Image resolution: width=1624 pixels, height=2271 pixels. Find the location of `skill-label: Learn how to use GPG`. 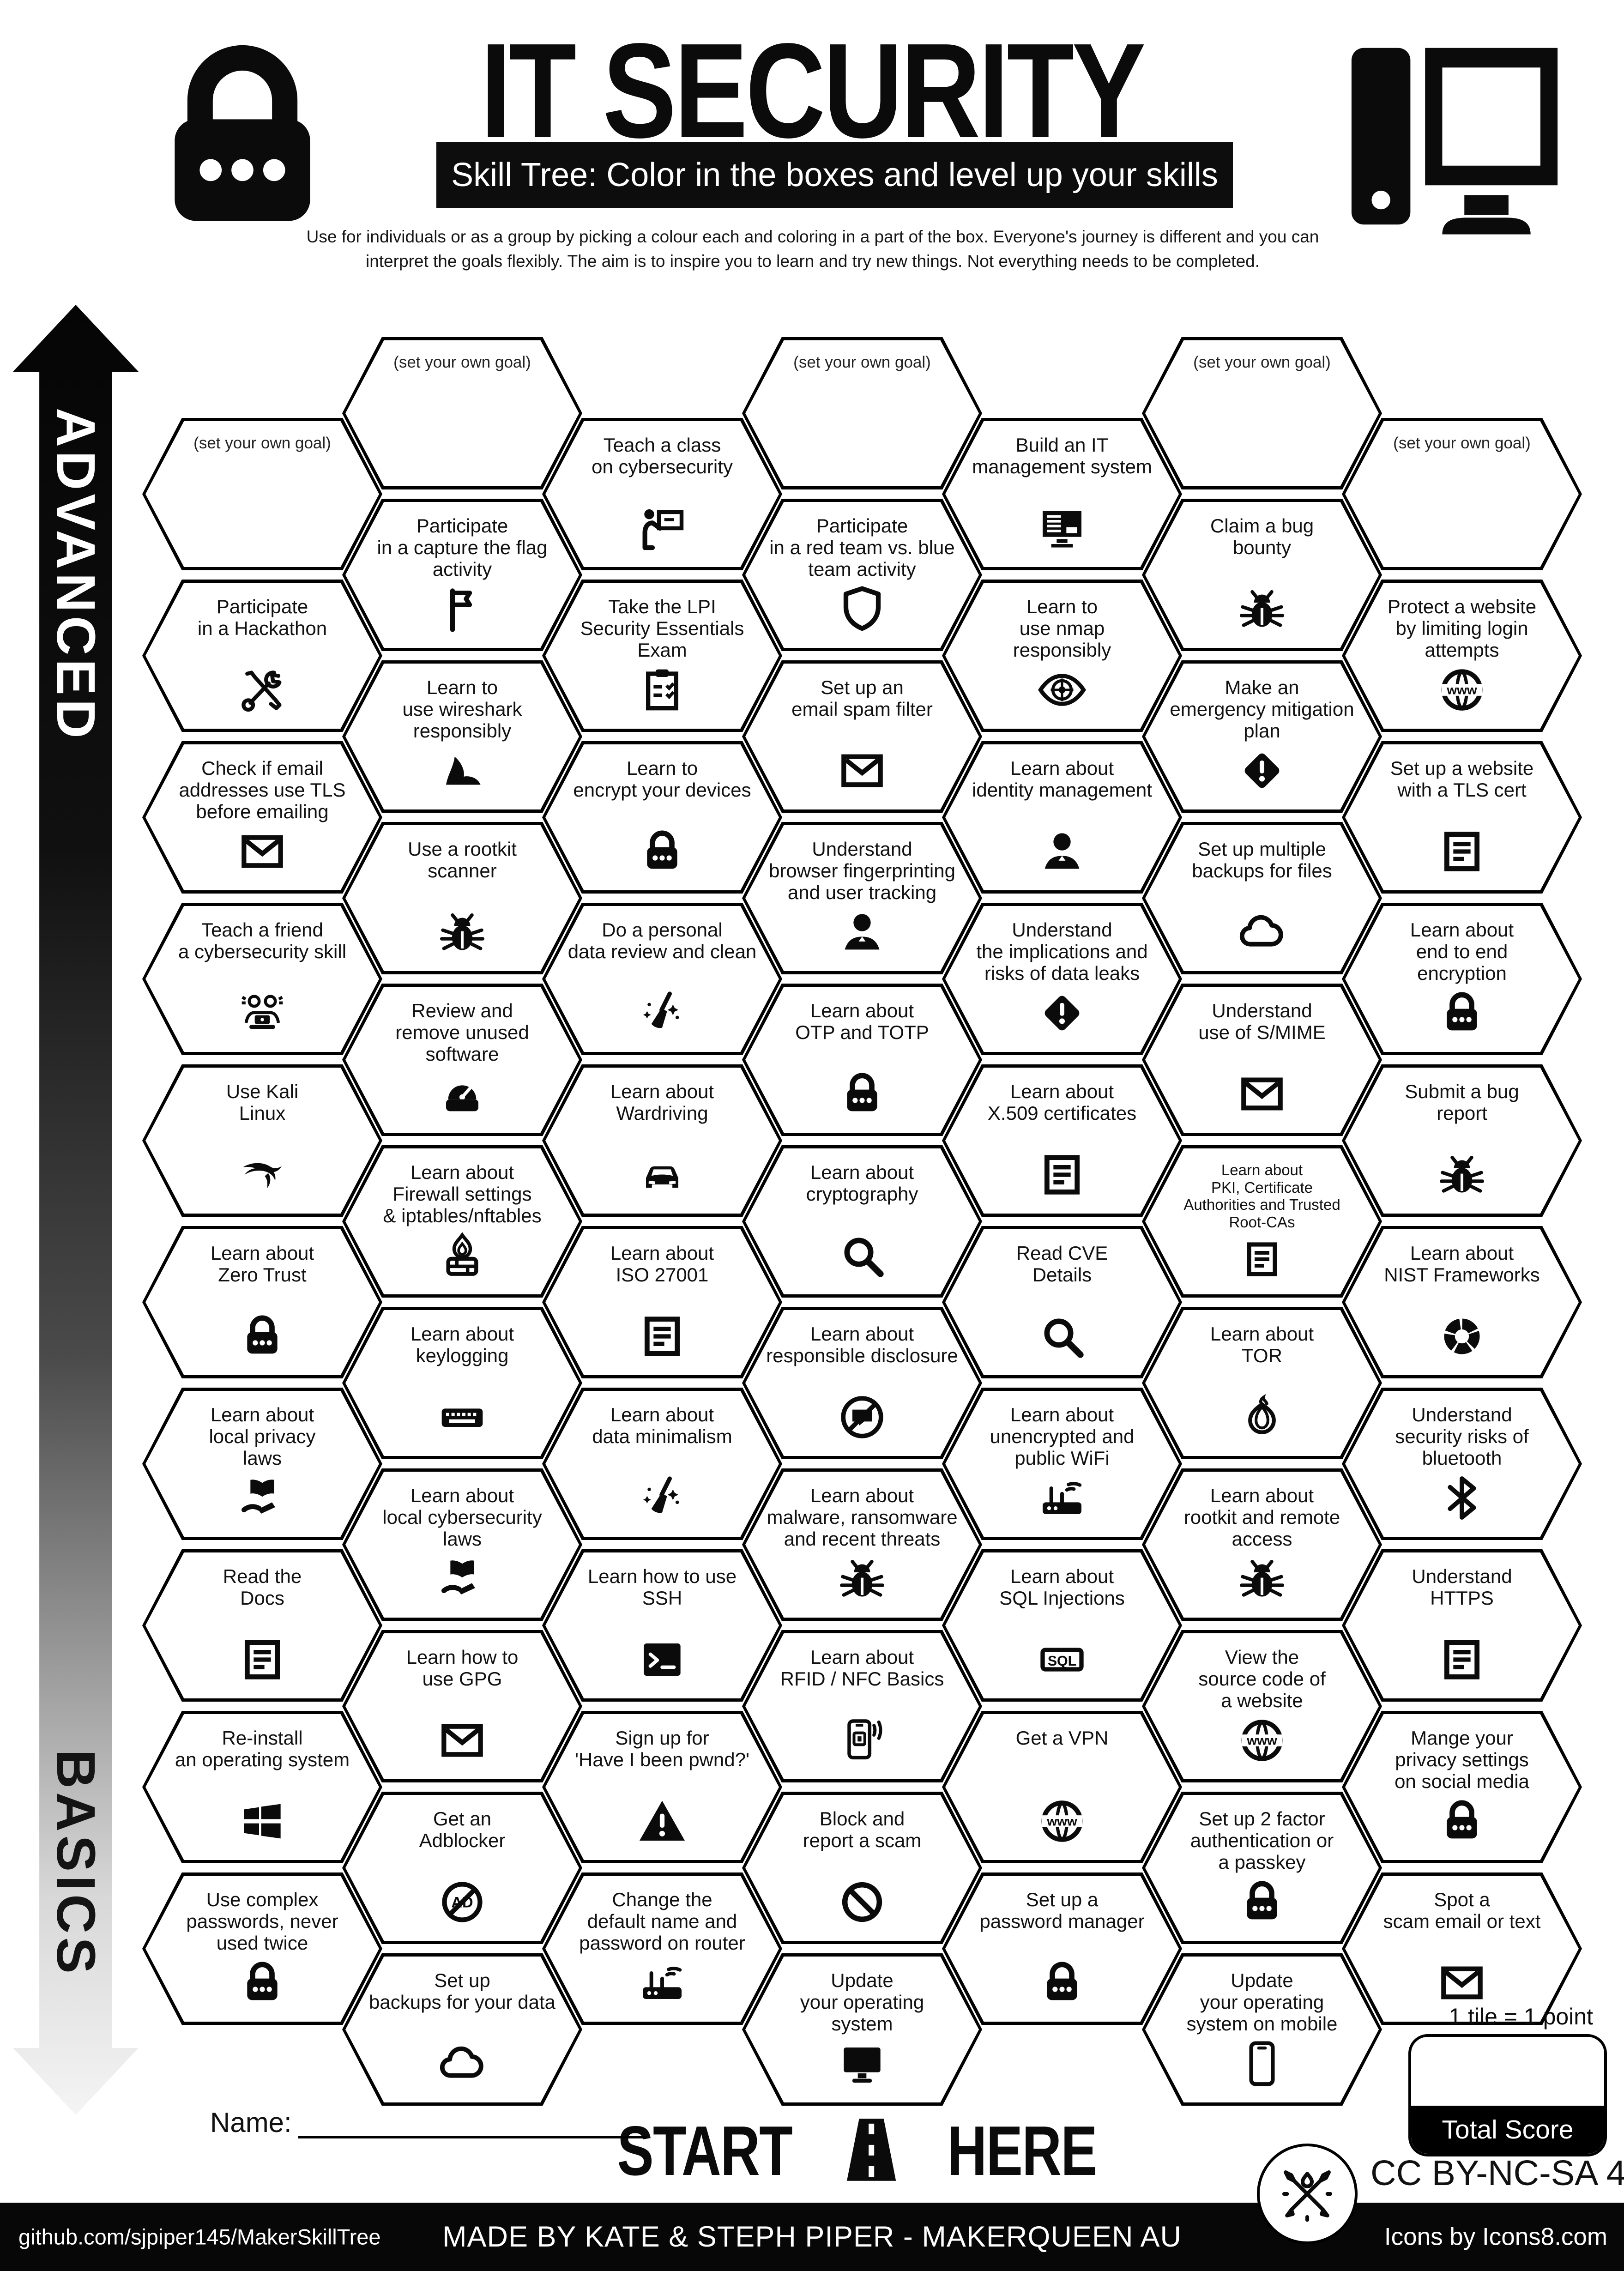

skill-label: Learn how to use GPG is located at coordinates (462, 1668).